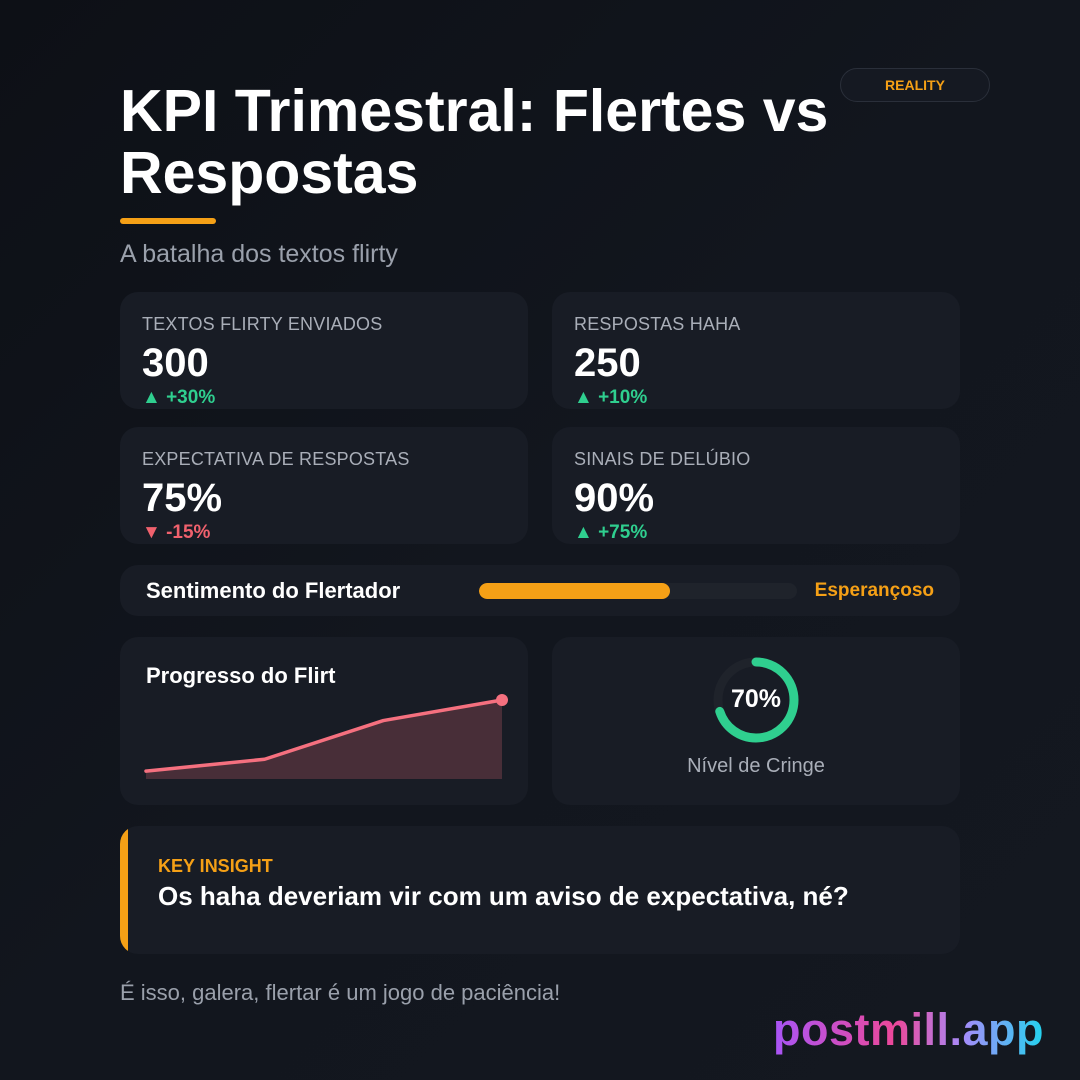 Image resolution: width=1080 pixels, height=1080 pixels. Describe the element at coordinates (324, 485) in the screenshot. I see `kpi-card-expectativa: EXPECTATIVA DE RESPOSTAS 75% ▼ -15%` at that location.